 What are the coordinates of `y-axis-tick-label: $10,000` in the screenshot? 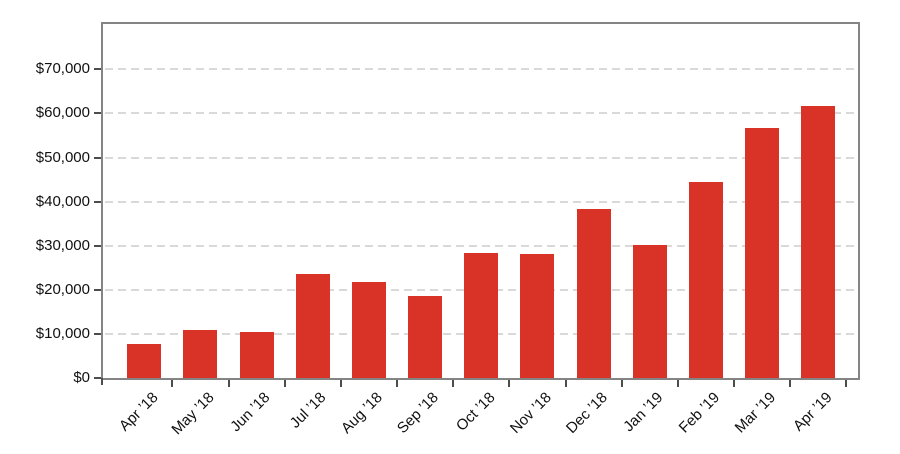 It's located at (62, 333).